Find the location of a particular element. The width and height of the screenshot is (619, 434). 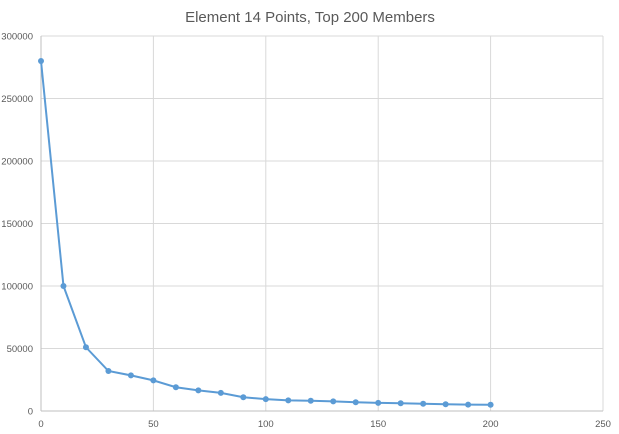

y-tick-label: 250000 is located at coordinates (17, 99).